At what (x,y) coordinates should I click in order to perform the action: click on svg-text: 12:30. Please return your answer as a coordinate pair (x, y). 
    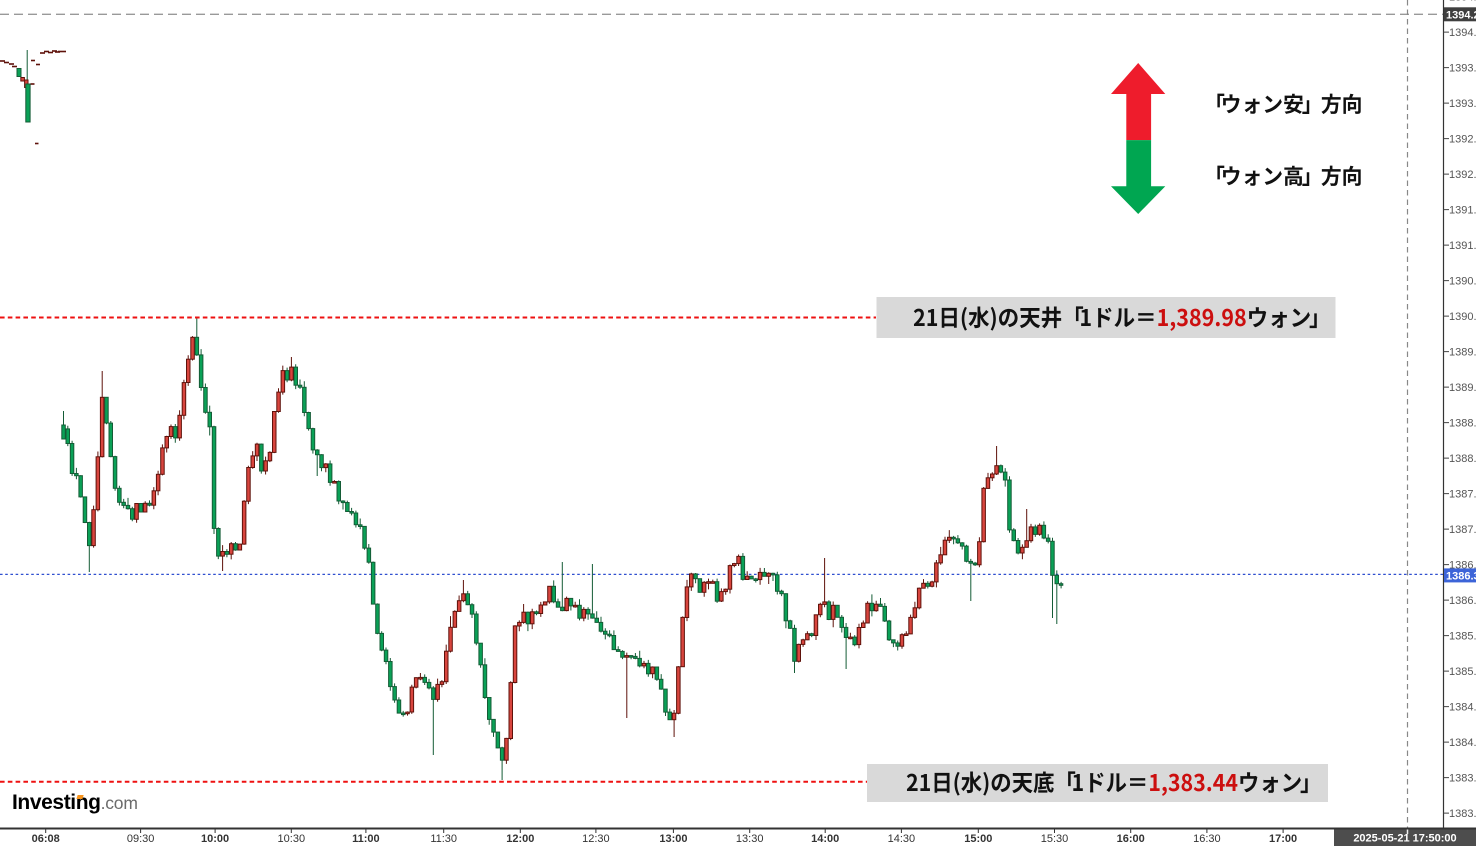
    Looking at the image, I should click on (596, 839).